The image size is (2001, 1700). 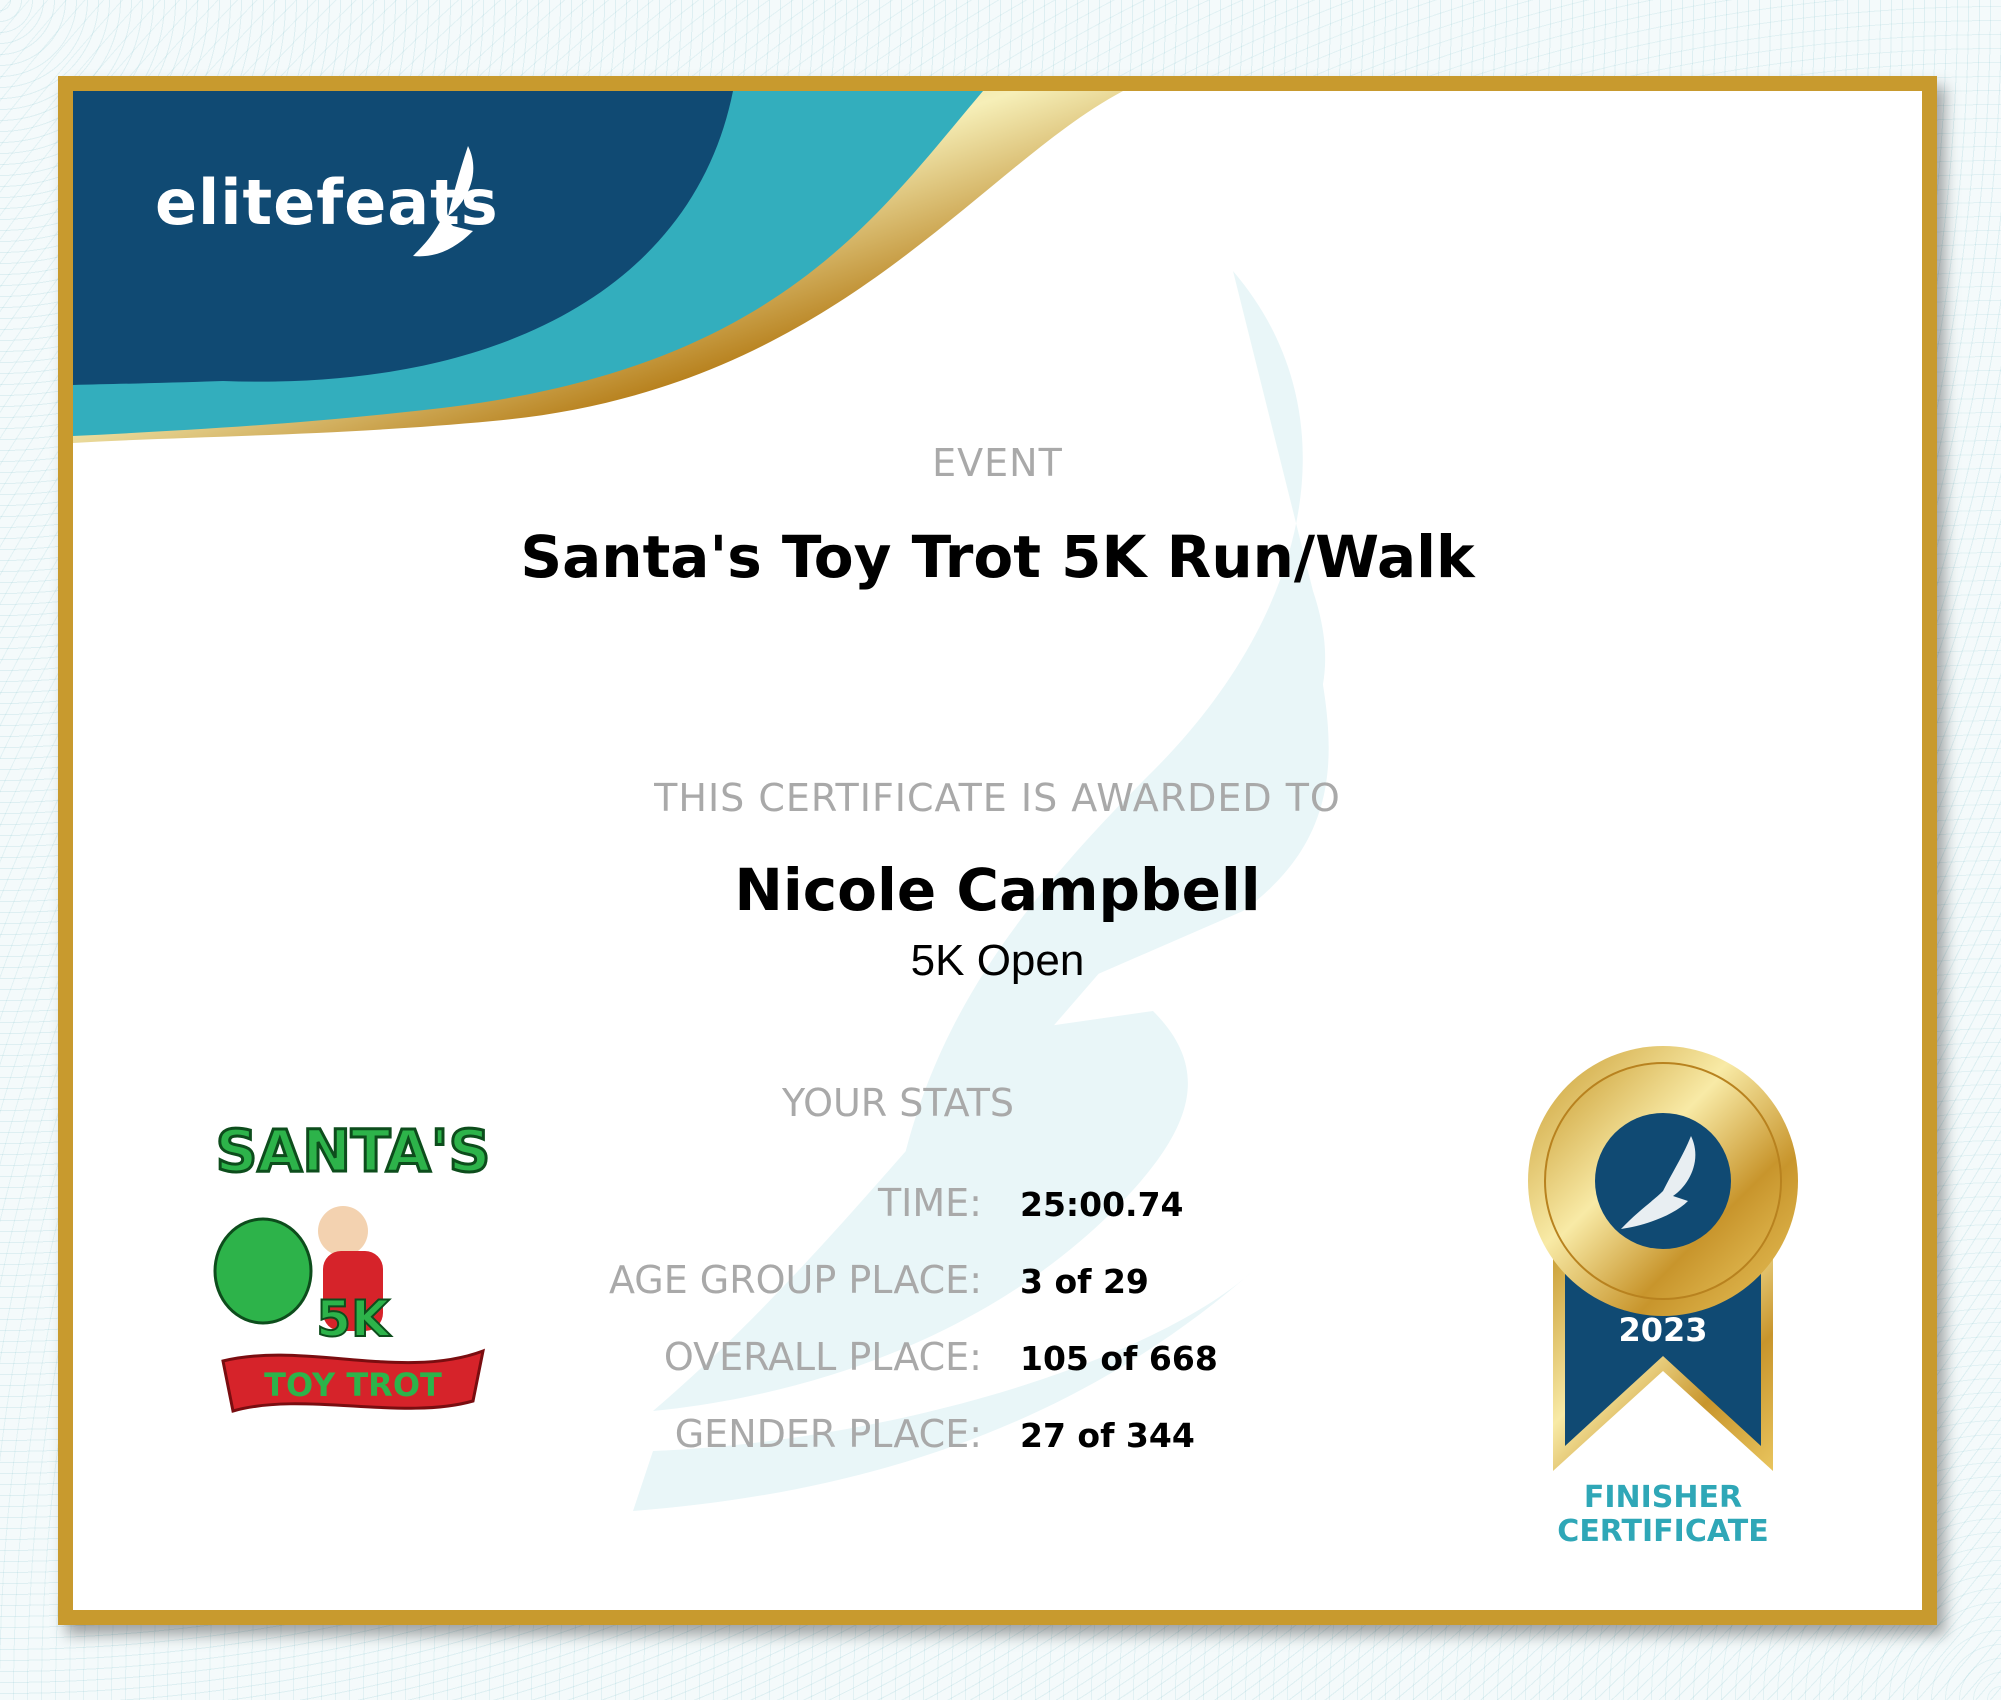 I want to click on stat-value: 3 of 29, so click(x=1084, y=1281).